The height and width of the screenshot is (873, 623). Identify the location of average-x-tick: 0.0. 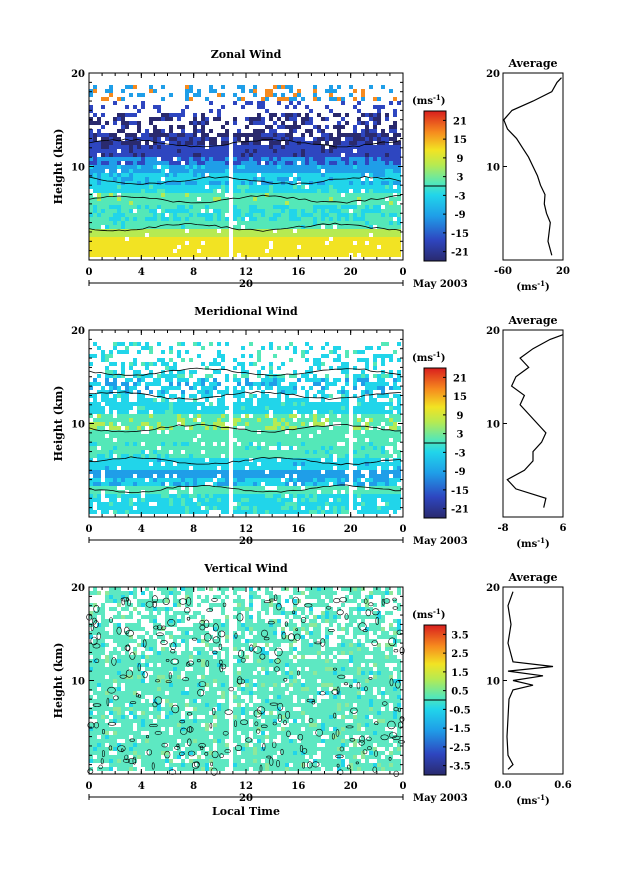
(502, 785).